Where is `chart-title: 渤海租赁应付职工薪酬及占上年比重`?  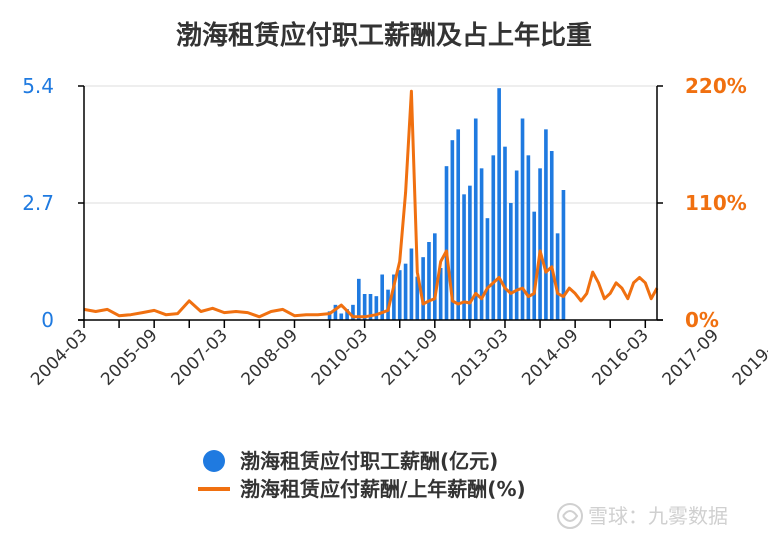 chart-title: 渤海租赁应付职工薪酬及占上年比重 is located at coordinates (384, 35).